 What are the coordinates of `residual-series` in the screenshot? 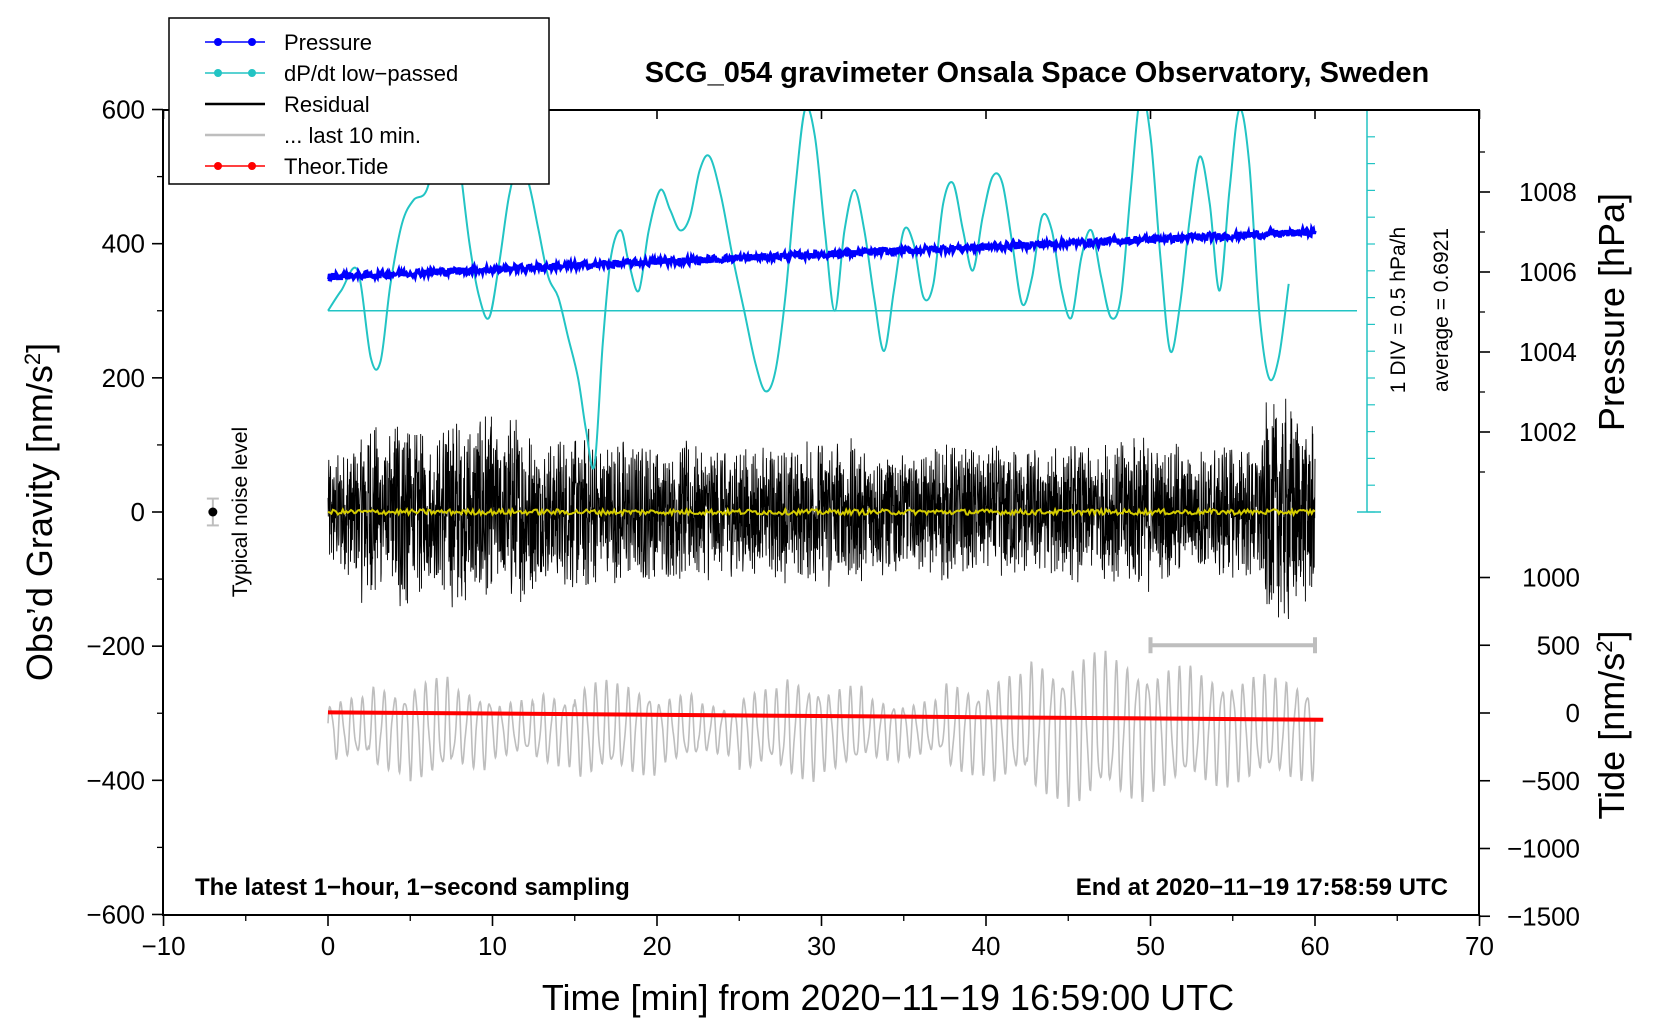 It's located at (821, 509).